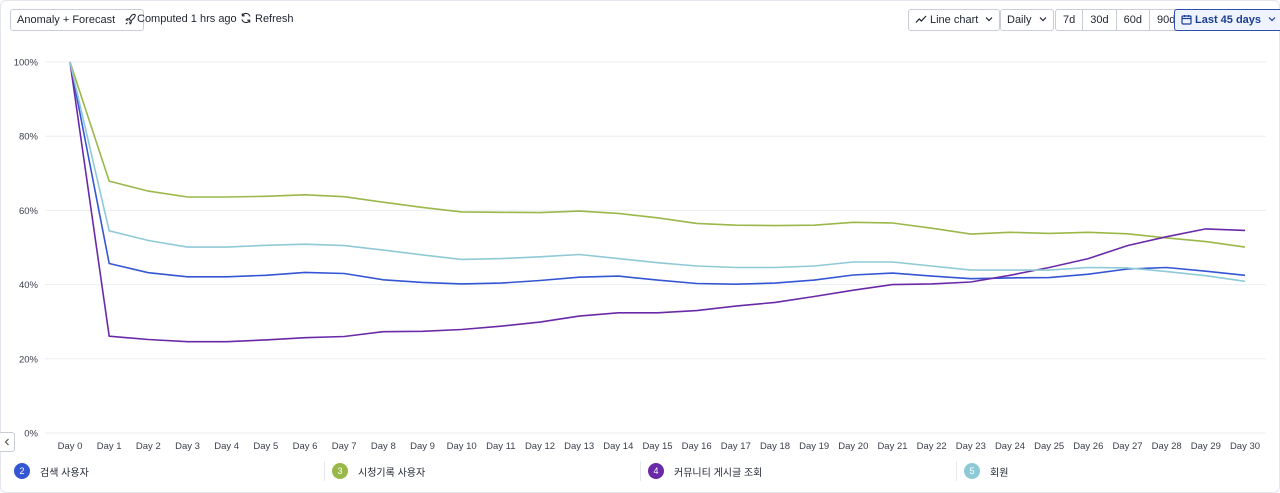 The width and height of the screenshot is (1280, 493). What do you see at coordinates (70, 446) in the screenshot?
I see `x-tick-label: Day 0` at bounding box center [70, 446].